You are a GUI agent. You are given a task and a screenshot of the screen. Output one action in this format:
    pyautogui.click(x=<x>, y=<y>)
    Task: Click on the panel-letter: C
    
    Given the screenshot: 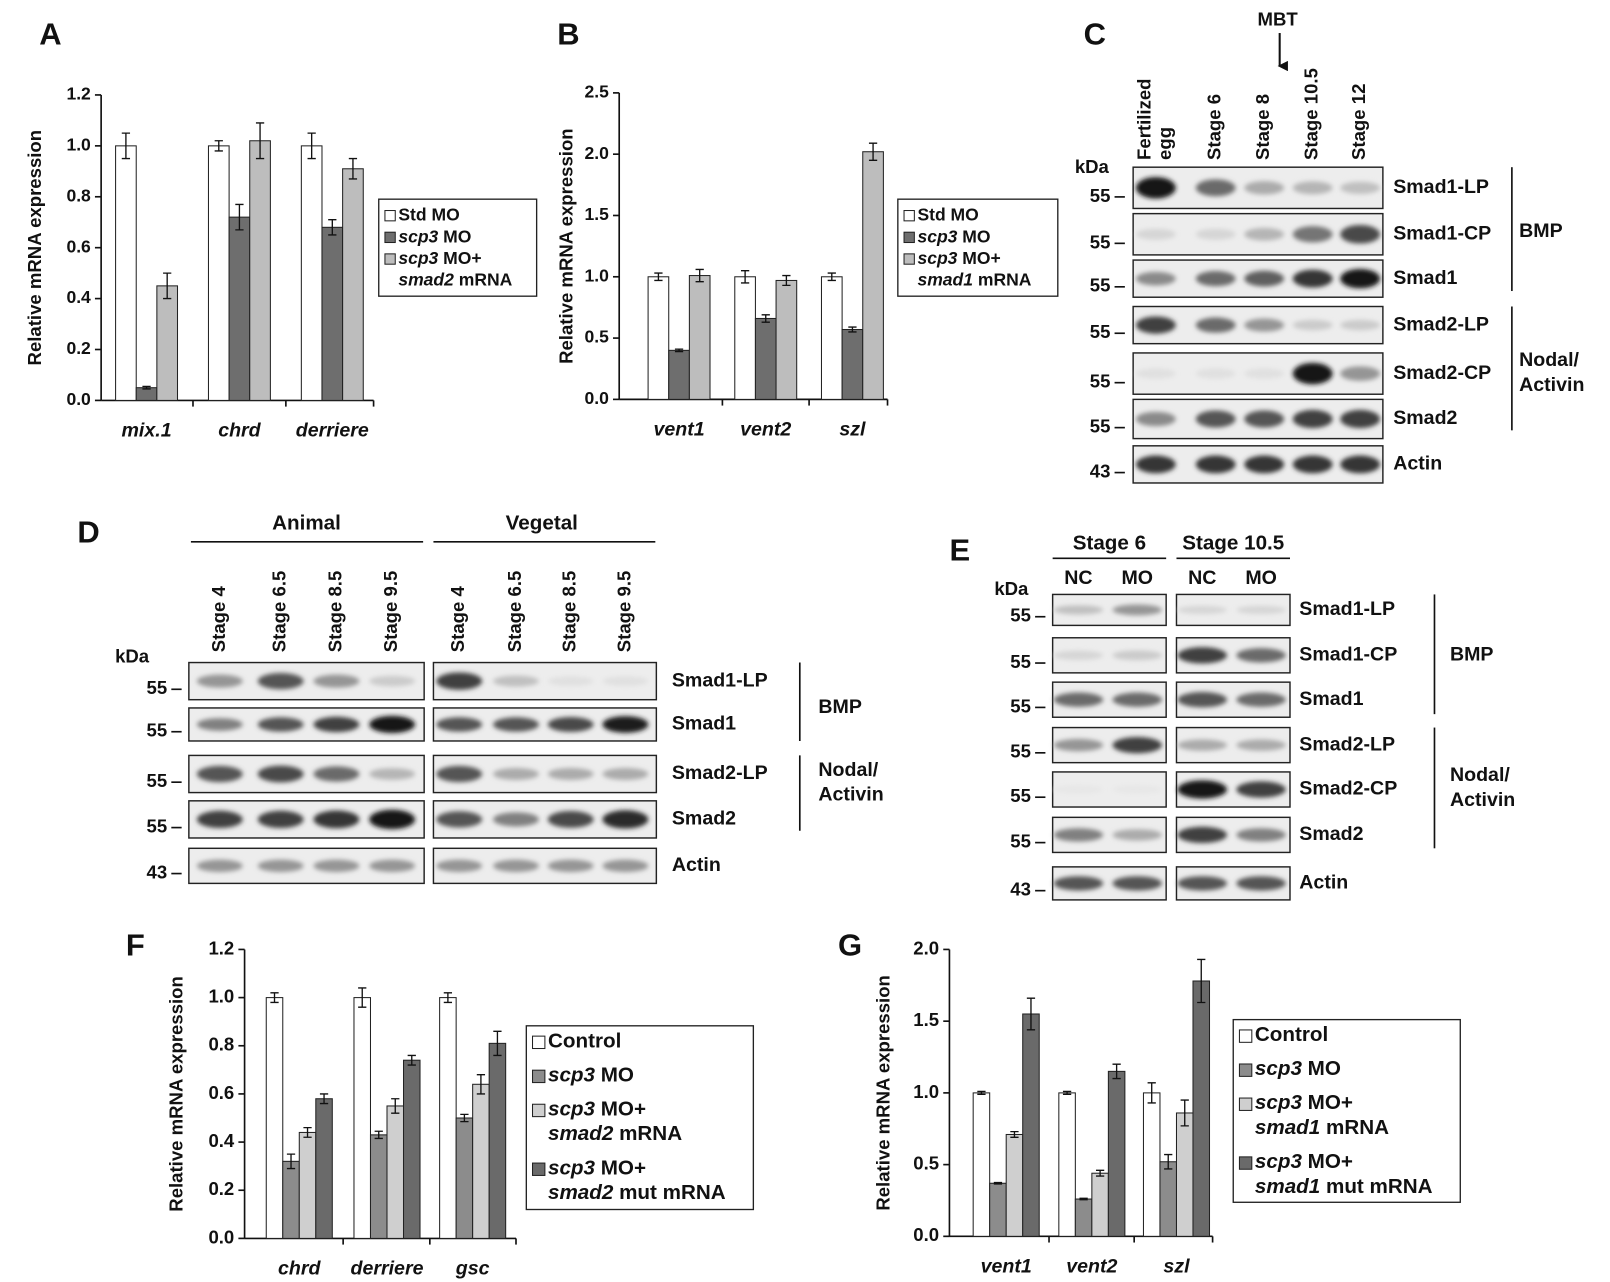 What is the action you would take?
    pyautogui.click(x=1095, y=33)
    